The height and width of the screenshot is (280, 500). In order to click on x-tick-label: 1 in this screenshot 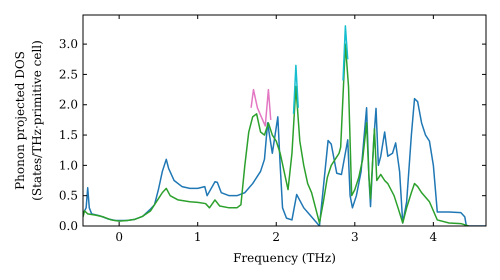, I will do `click(198, 237)`.